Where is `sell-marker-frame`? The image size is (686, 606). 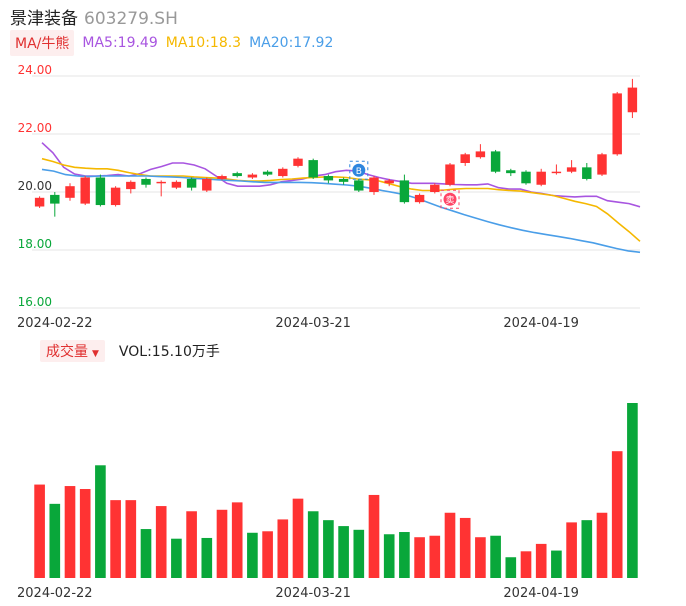
sell-marker-frame is located at coordinates (450, 199).